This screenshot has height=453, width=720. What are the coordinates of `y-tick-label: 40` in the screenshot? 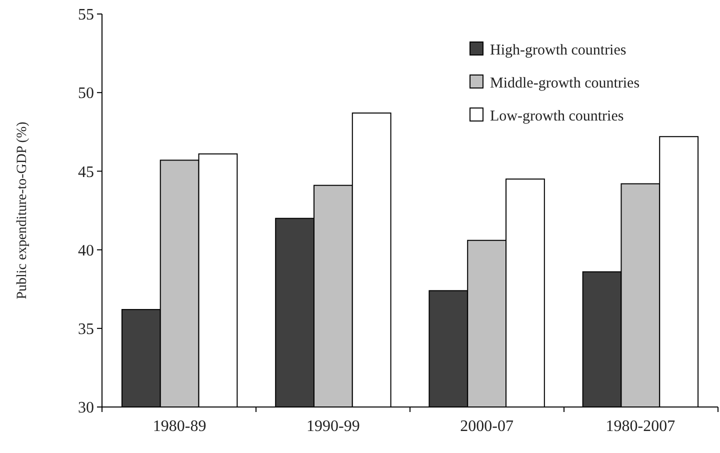 It's located at (86, 251).